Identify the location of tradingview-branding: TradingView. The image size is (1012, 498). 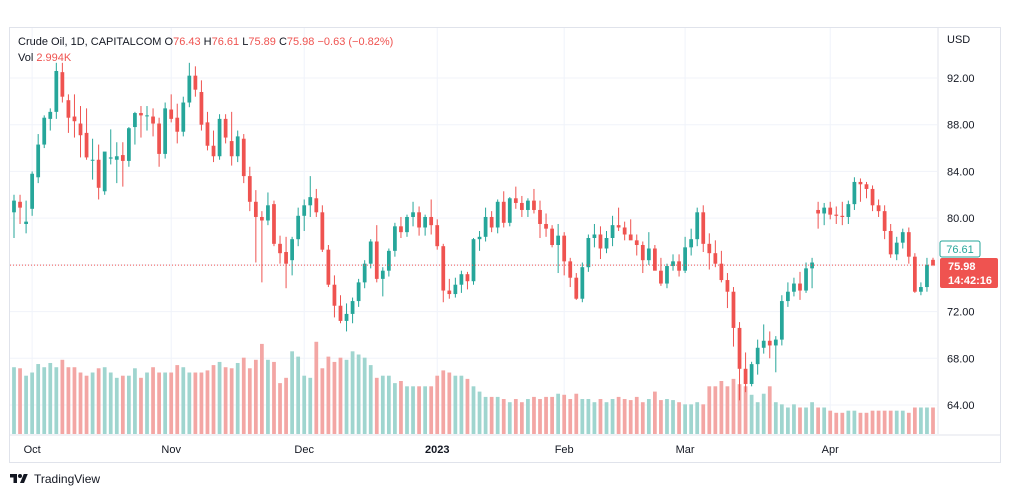
(55, 479).